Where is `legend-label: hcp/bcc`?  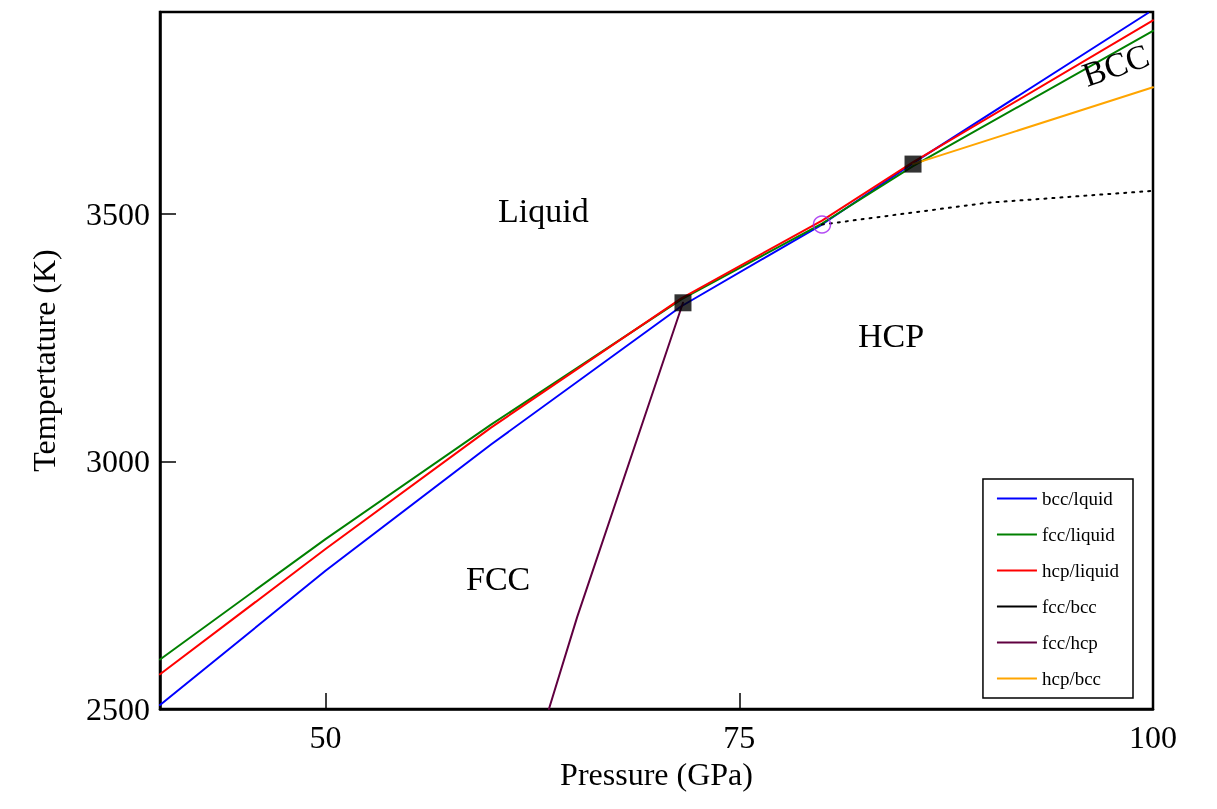
legend-label: hcp/bcc is located at coordinates (1071, 678).